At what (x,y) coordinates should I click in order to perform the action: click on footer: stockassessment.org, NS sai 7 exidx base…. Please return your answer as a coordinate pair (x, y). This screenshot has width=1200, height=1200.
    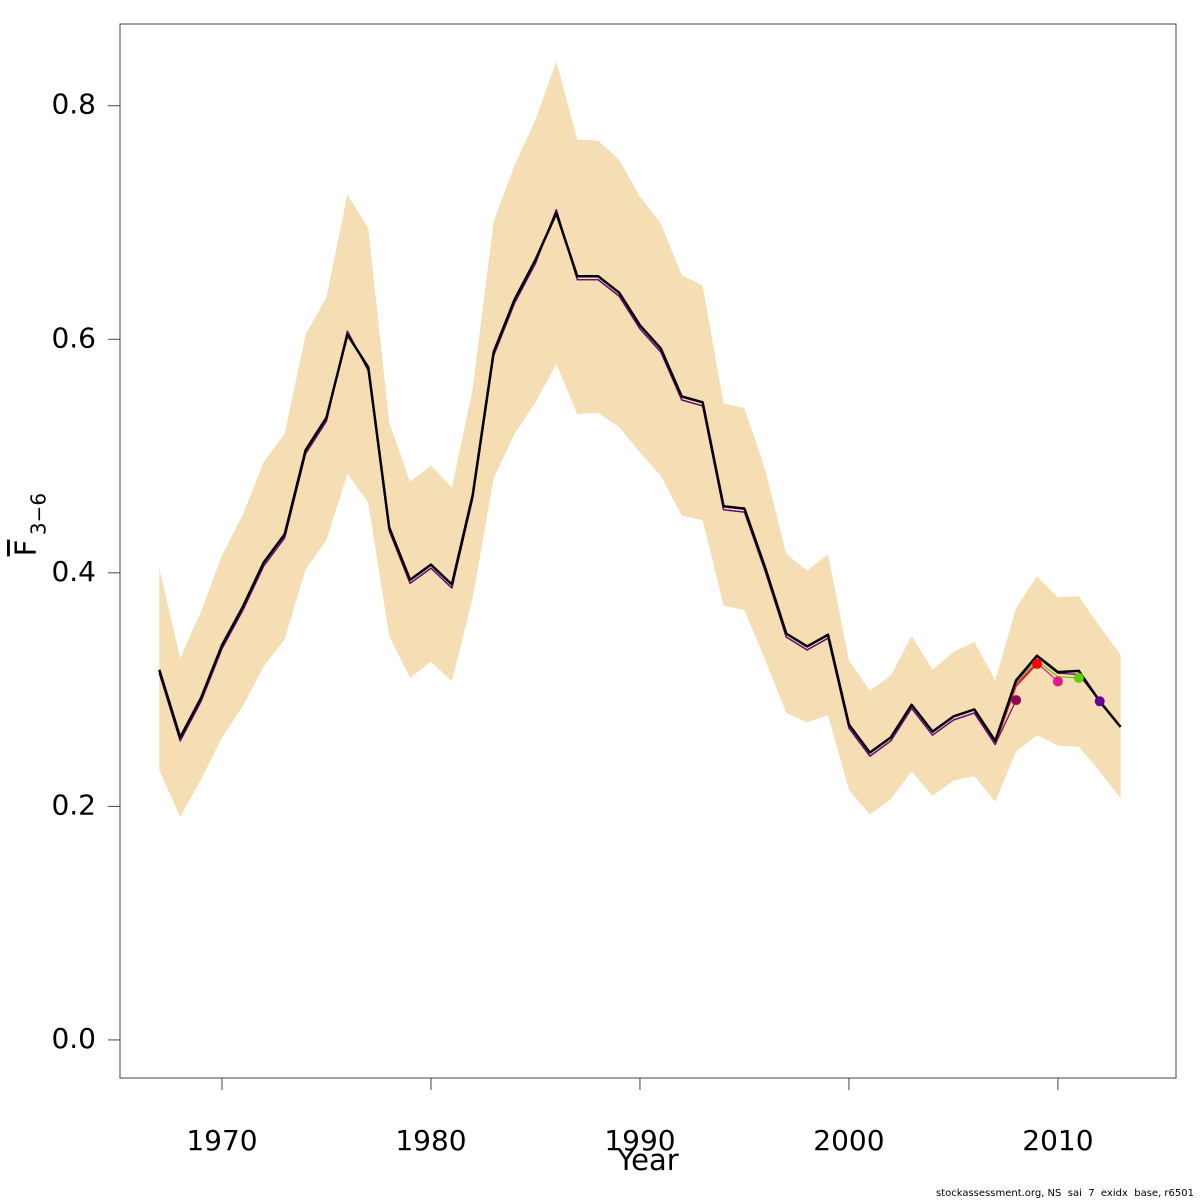
    Looking at the image, I should click on (1065, 1193).